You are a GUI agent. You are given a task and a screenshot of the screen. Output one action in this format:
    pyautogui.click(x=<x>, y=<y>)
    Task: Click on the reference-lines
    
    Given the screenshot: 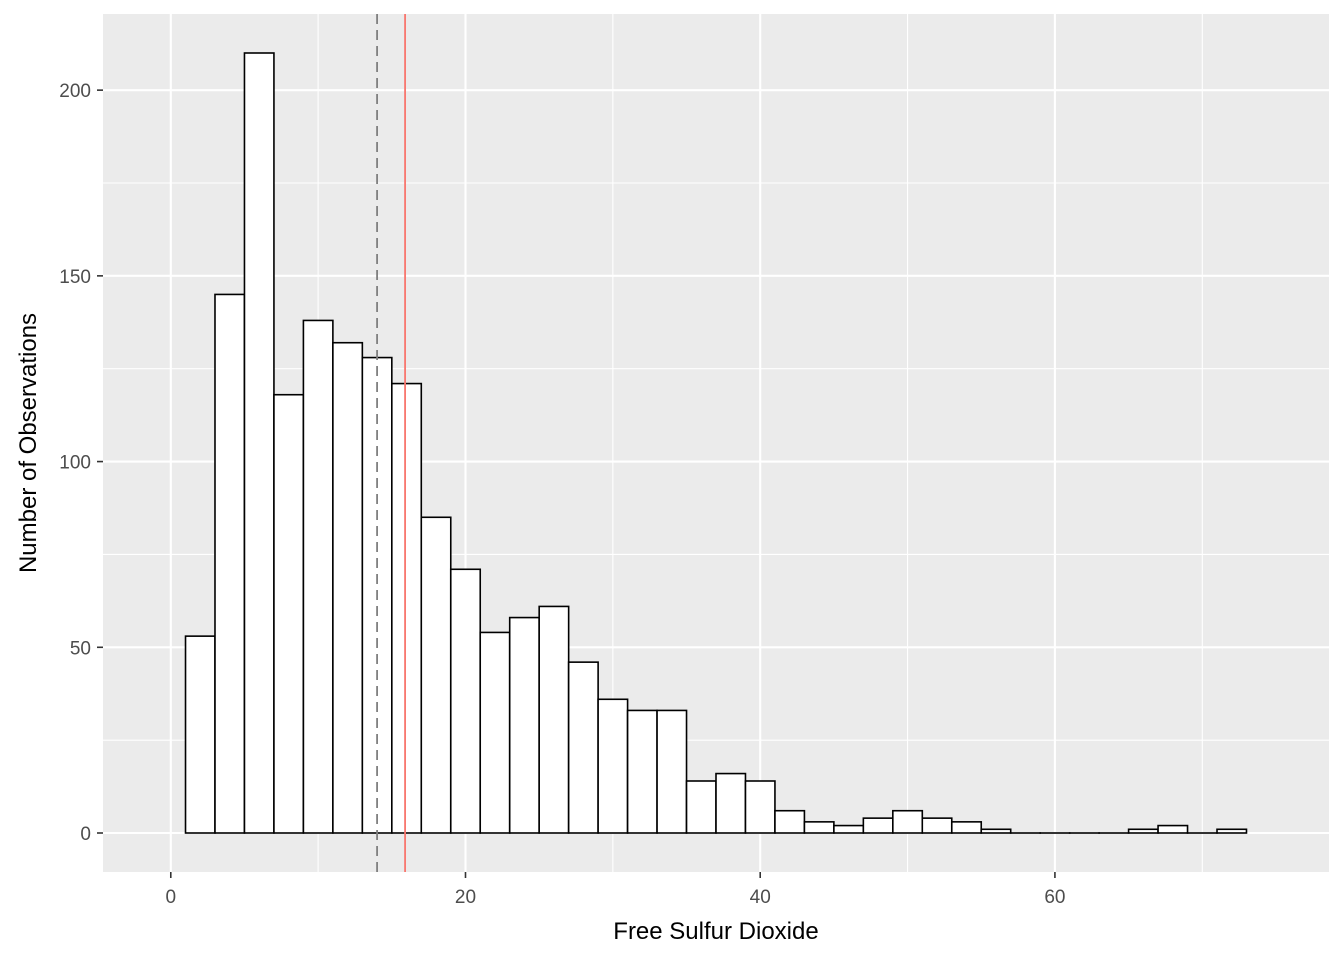 What is the action you would take?
    pyautogui.click(x=391, y=443)
    